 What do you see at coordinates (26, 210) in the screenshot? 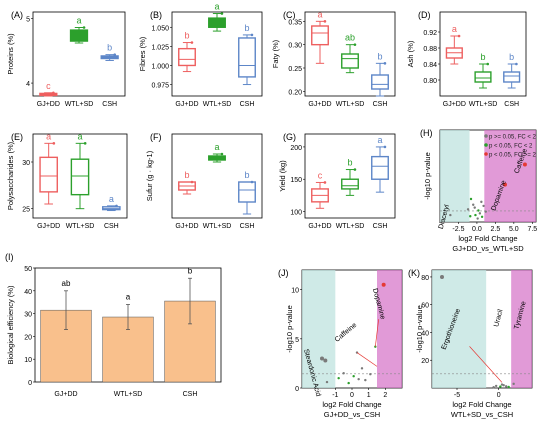
I see `y-tick-label-E: 25` at bounding box center [26, 210].